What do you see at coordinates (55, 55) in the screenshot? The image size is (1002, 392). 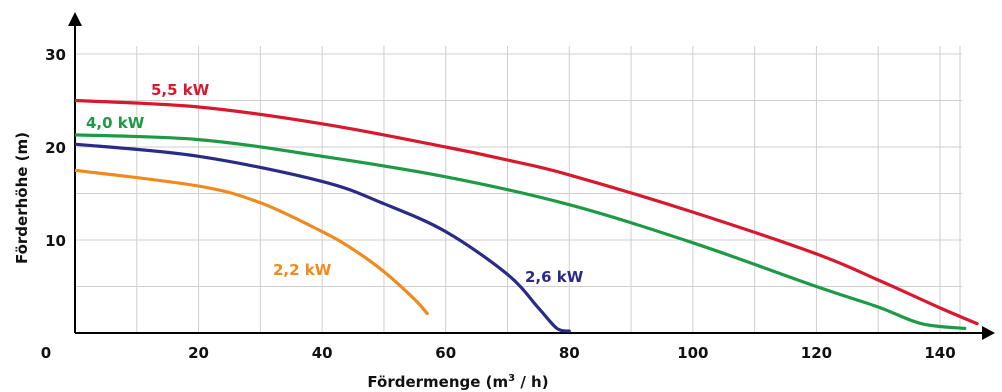 I see `y-tick-label: 30` at bounding box center [55, 55].